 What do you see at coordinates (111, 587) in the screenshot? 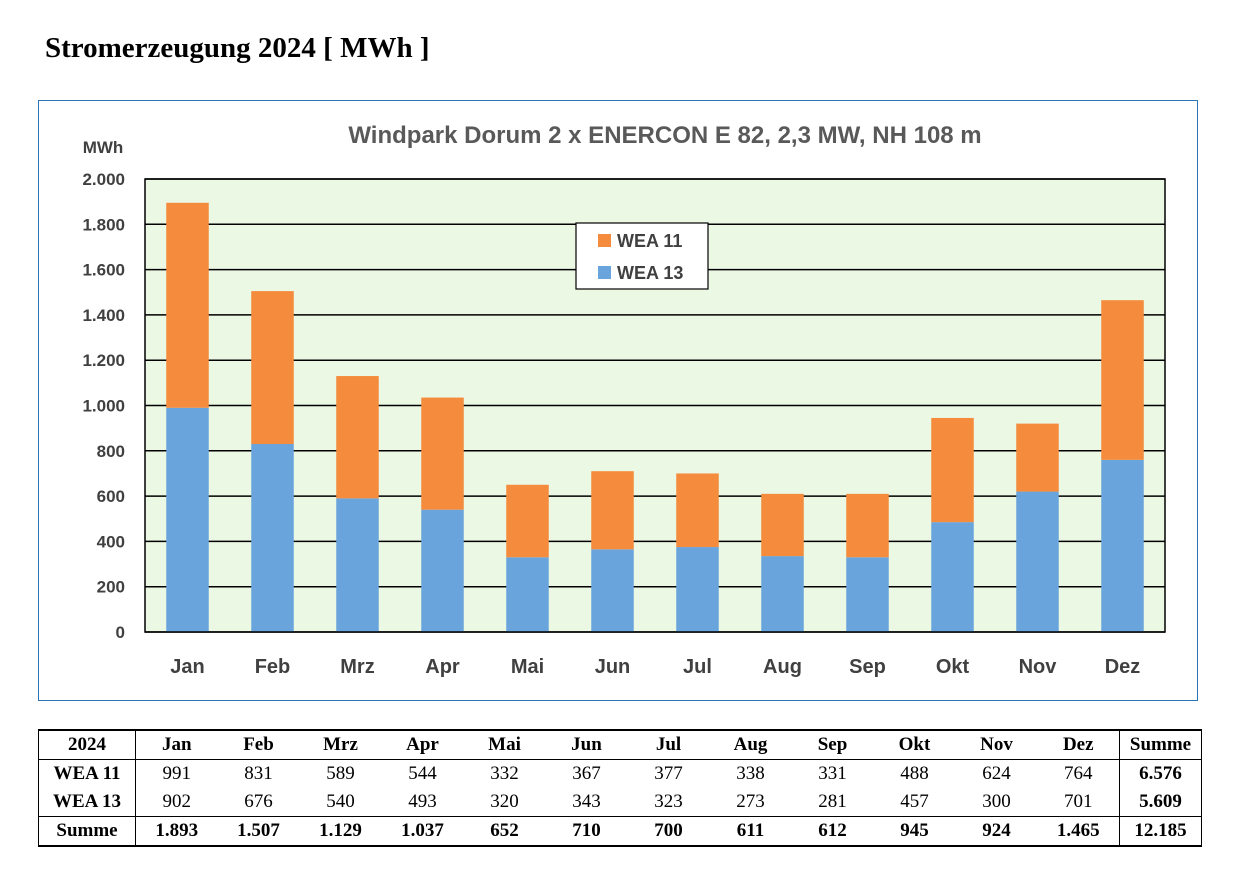
I see `y-tick-label: 200` at bounding box center [111, 587].